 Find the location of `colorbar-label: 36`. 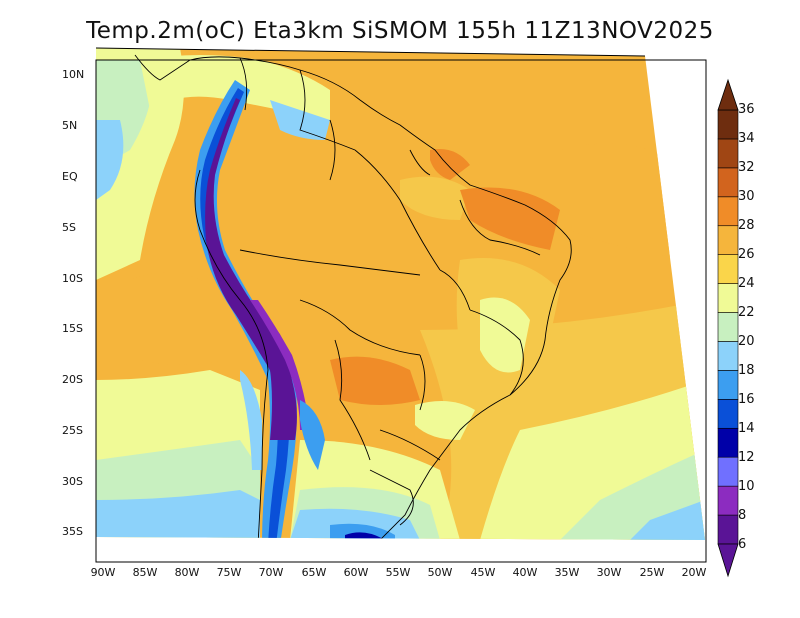

colorbar-label: 36 is located at coordinates (746, 109).